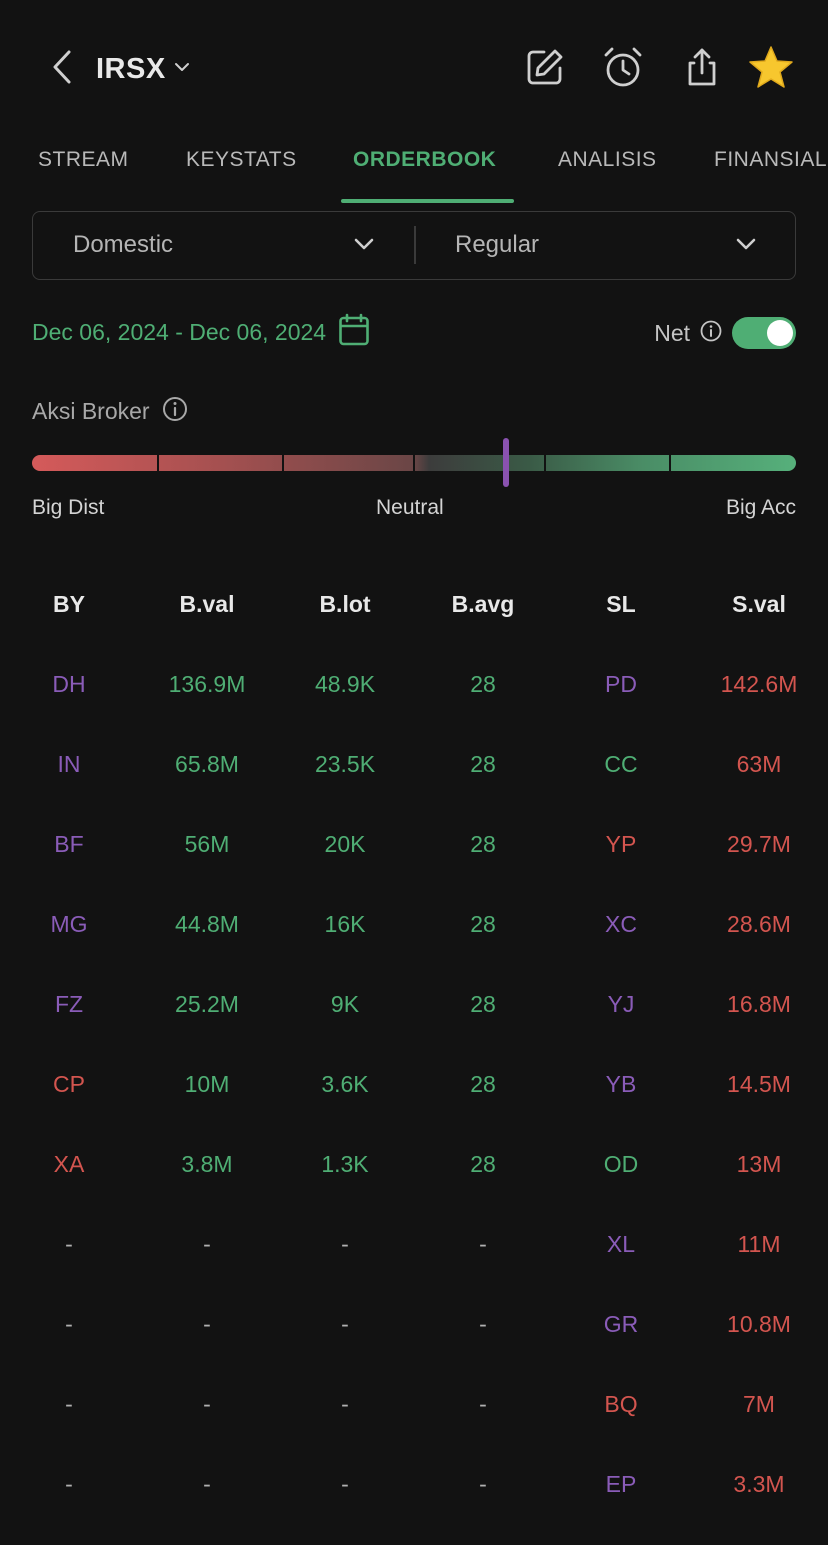  I want to click on seller-code: XL, so click(621, 1244).